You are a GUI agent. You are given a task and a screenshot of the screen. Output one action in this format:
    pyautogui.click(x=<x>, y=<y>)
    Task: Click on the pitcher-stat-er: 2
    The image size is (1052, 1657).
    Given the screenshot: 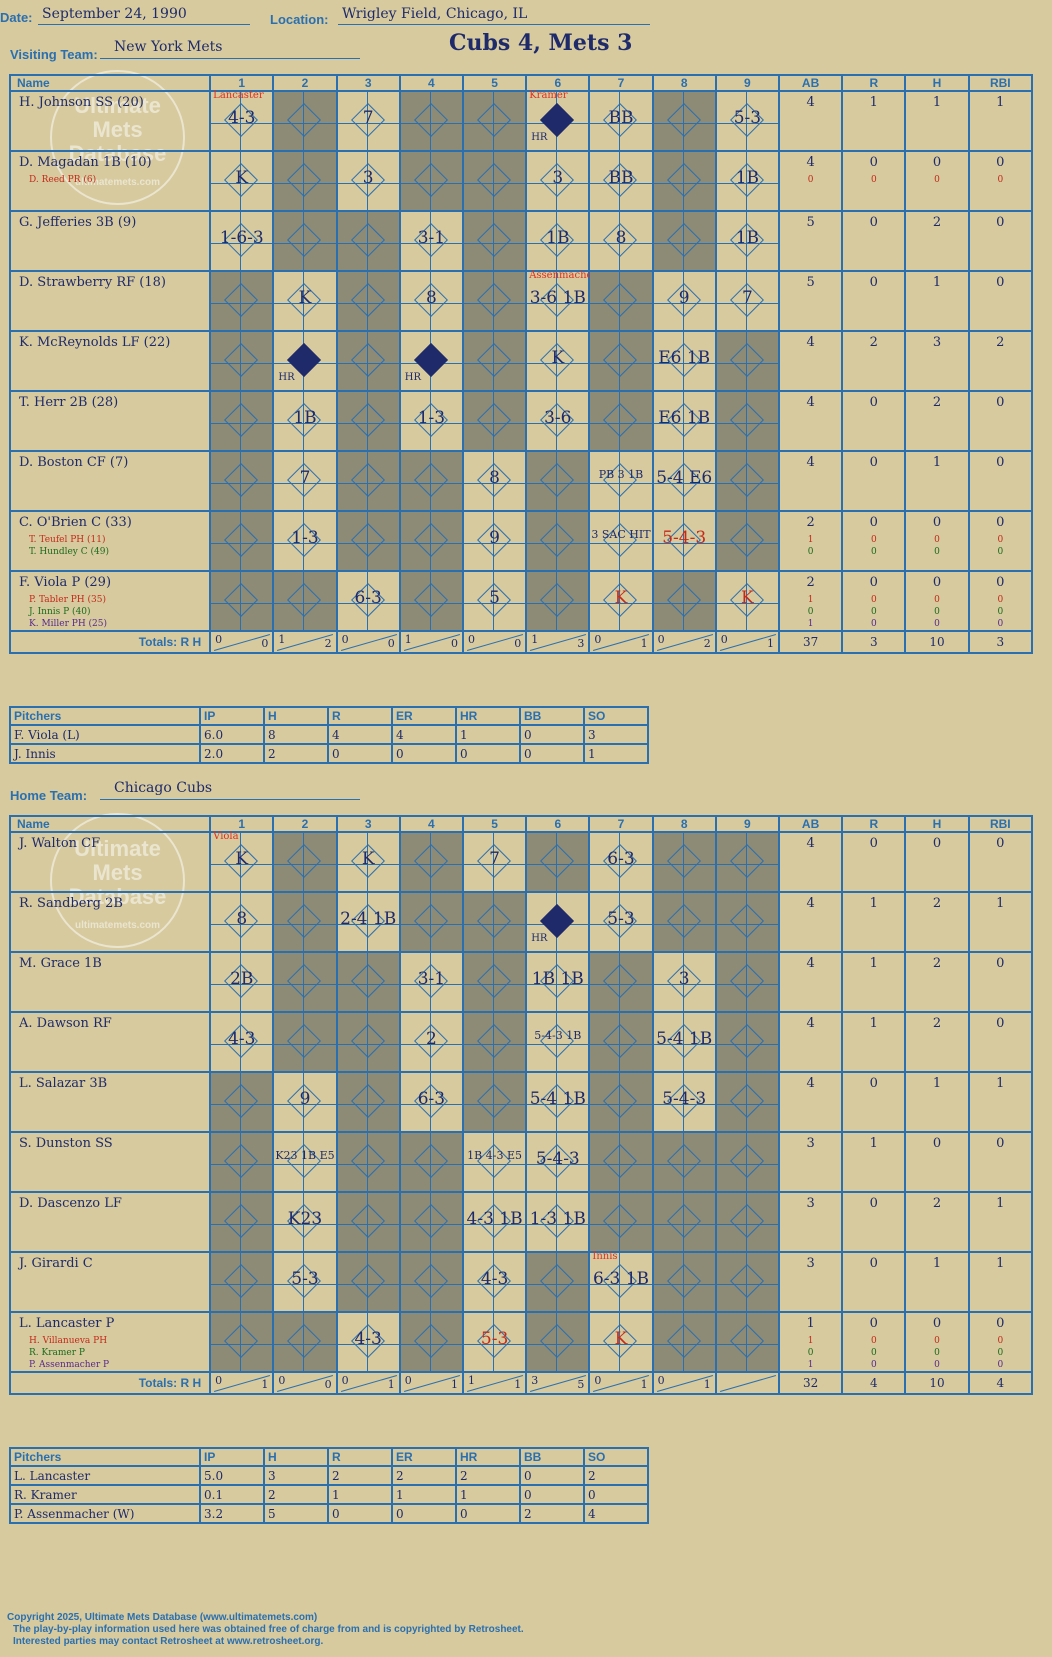 What is the action you would take?
    pyautogui.click(x=424, y=1475)
    